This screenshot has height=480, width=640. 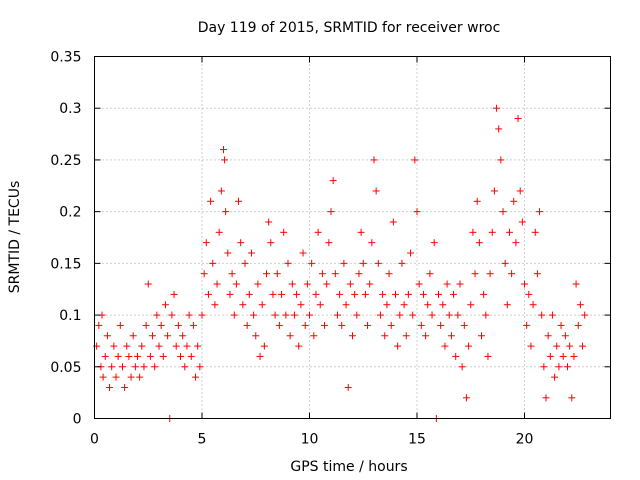 I want to click on x-axis-title: GPS time / hours, so click(x=348, y=467).